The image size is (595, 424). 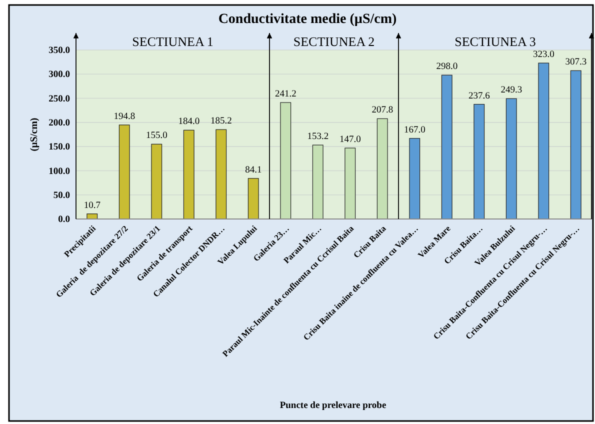 What do you see at coordinates (253, 170) in the screenshot?
I see `data-label: 84.1` at bounding box center [253, 170].